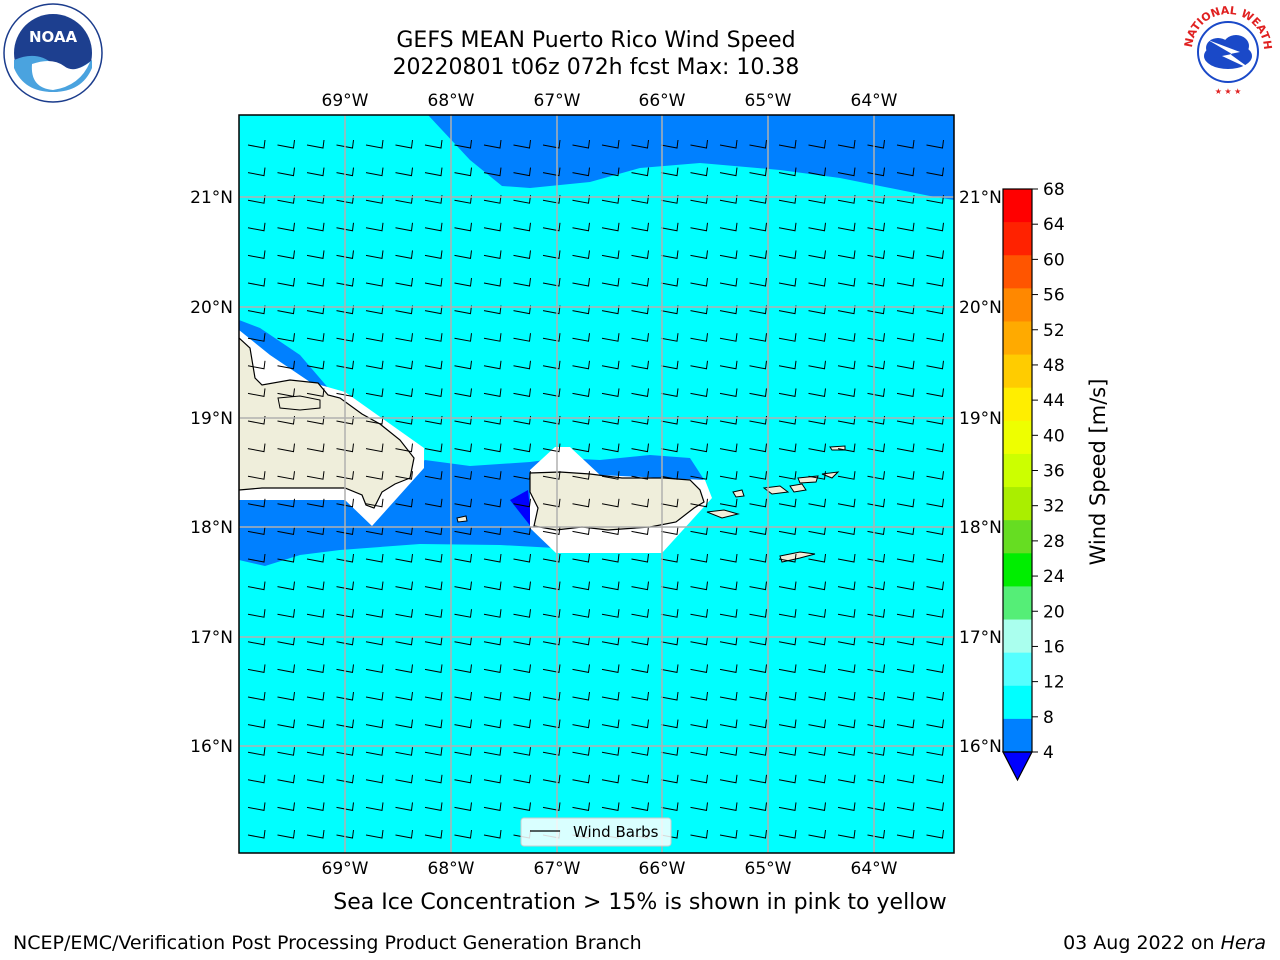  I want to click on colorbar-tick-label: 24, so click(1054, 577).